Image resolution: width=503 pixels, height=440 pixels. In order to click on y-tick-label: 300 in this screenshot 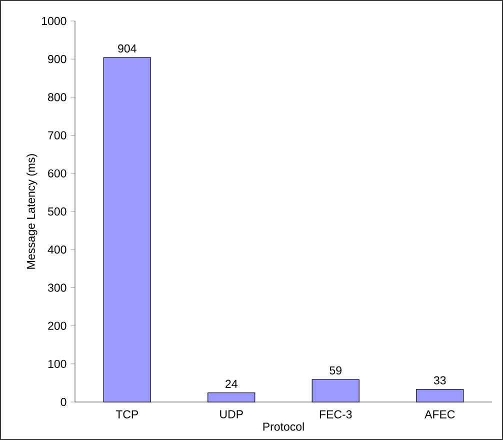, I will do `click(57, 288)`.